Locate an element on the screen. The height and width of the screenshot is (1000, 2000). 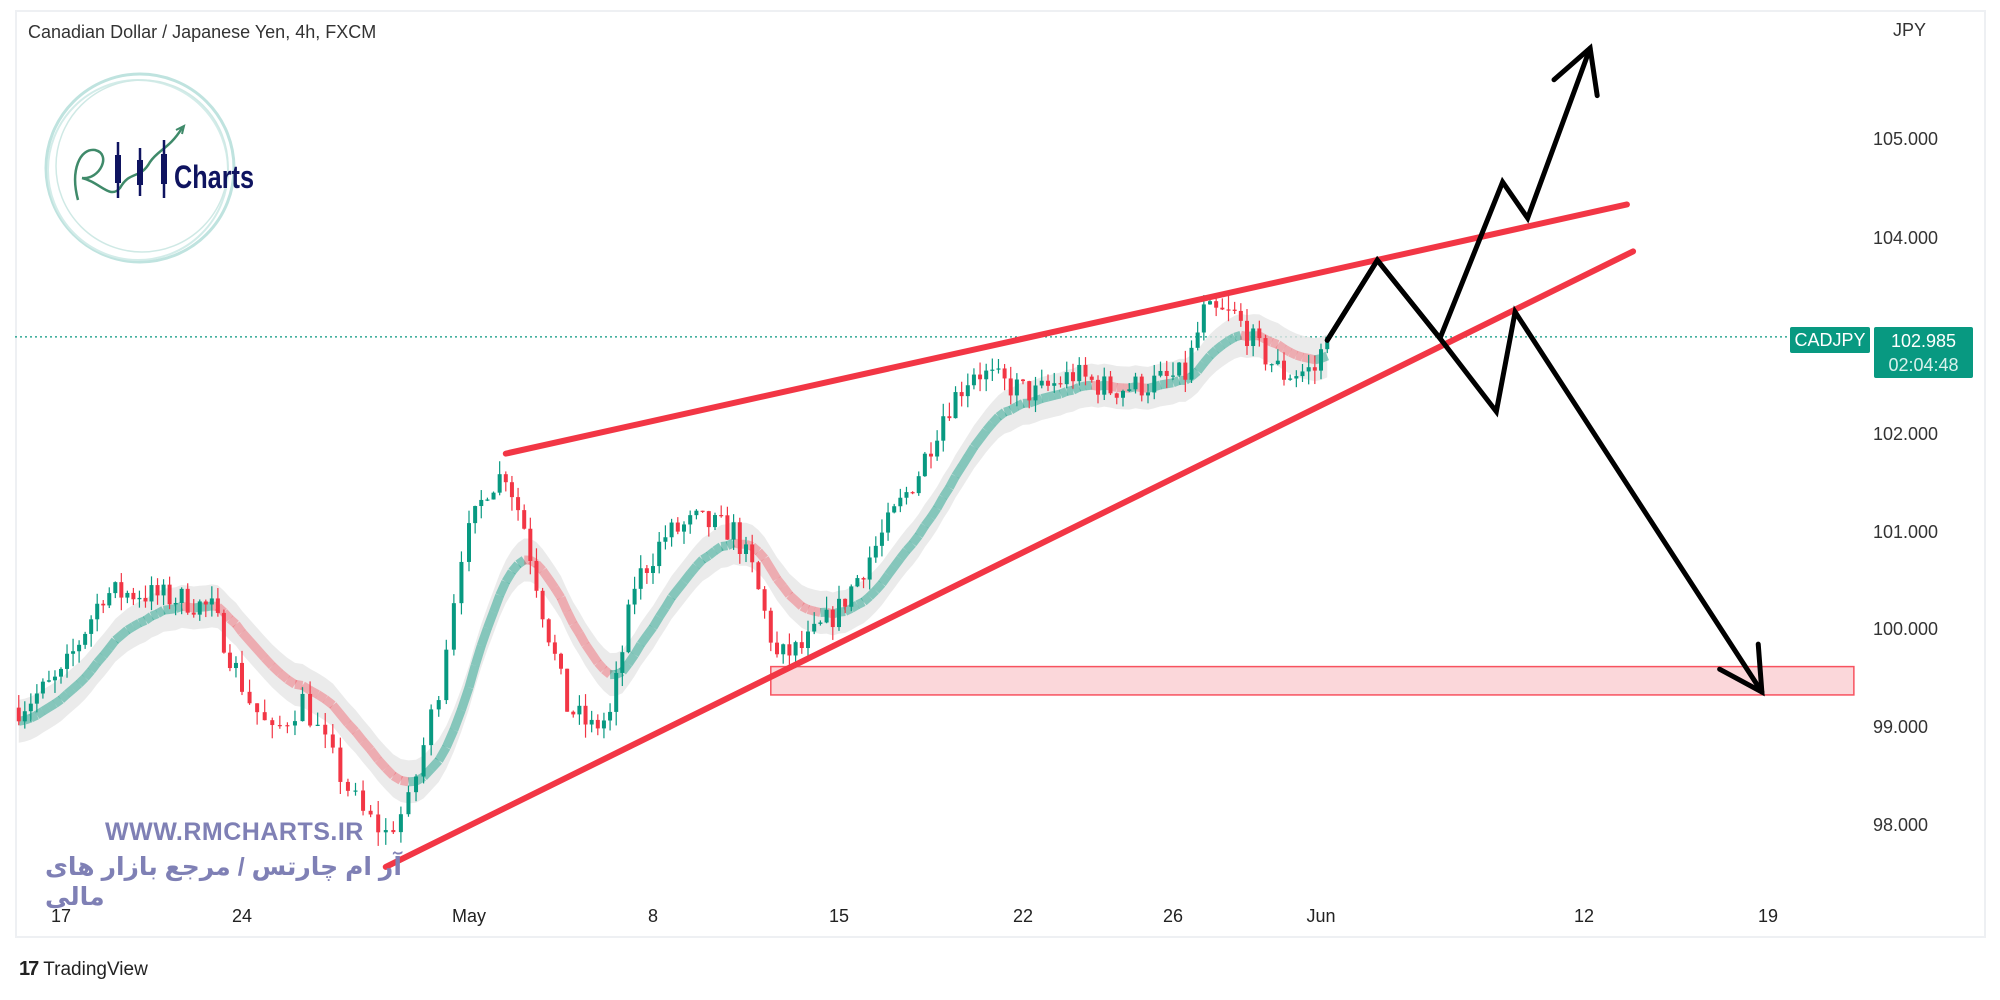
time-tick: May is located at coordinates (469, 916).